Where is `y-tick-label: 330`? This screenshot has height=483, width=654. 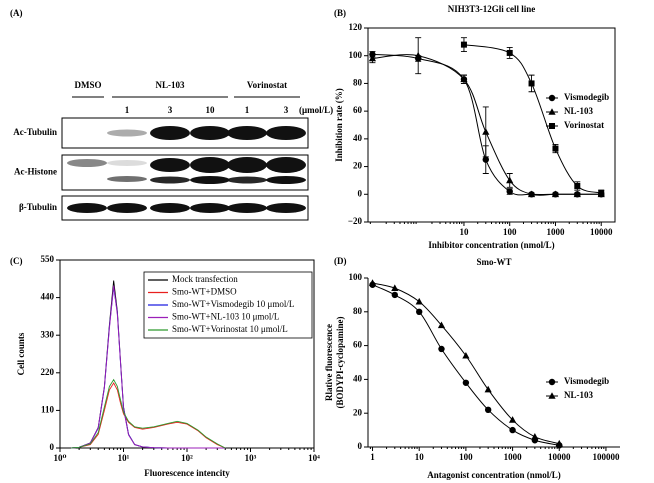 y-tick-label: 330 is located at coordinates (48, 334).